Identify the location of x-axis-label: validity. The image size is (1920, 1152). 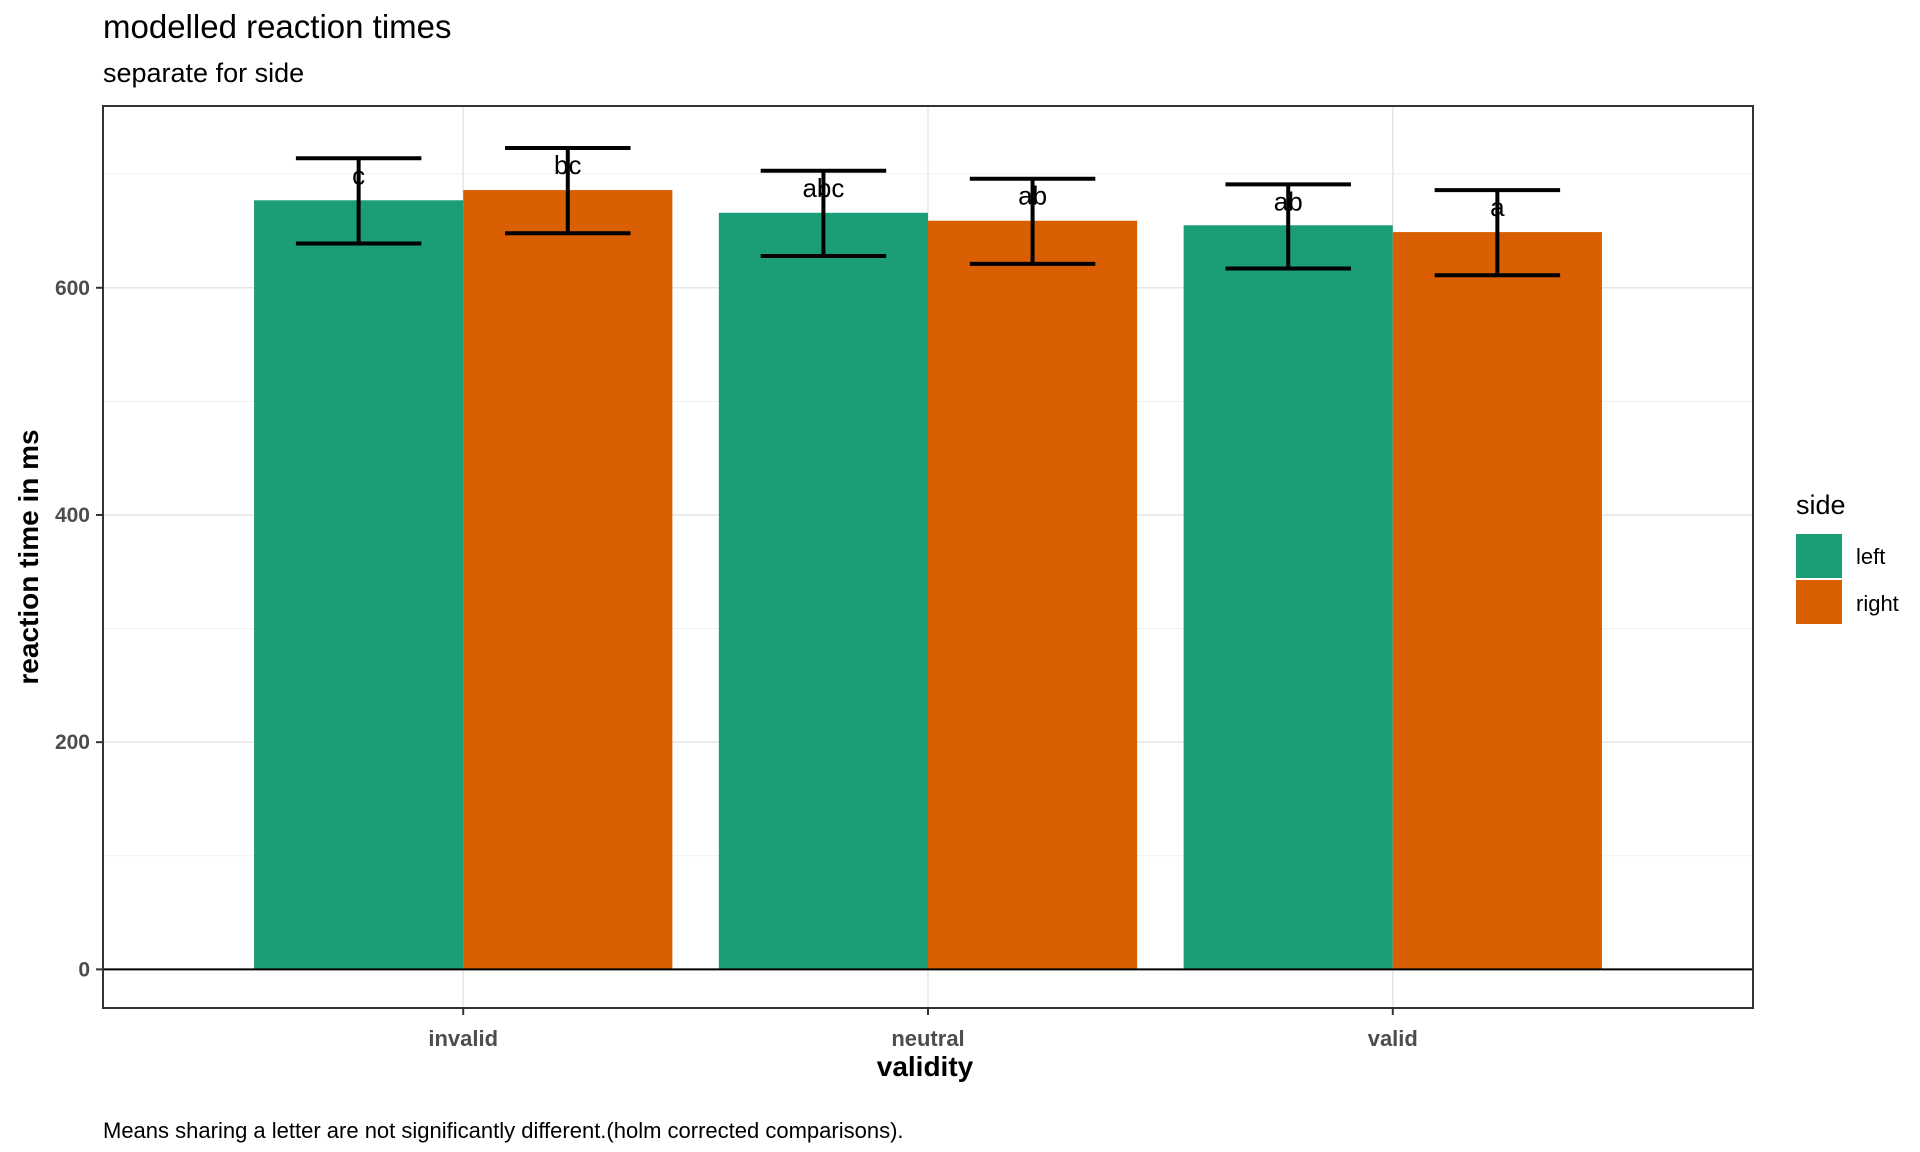
(925, 1066).